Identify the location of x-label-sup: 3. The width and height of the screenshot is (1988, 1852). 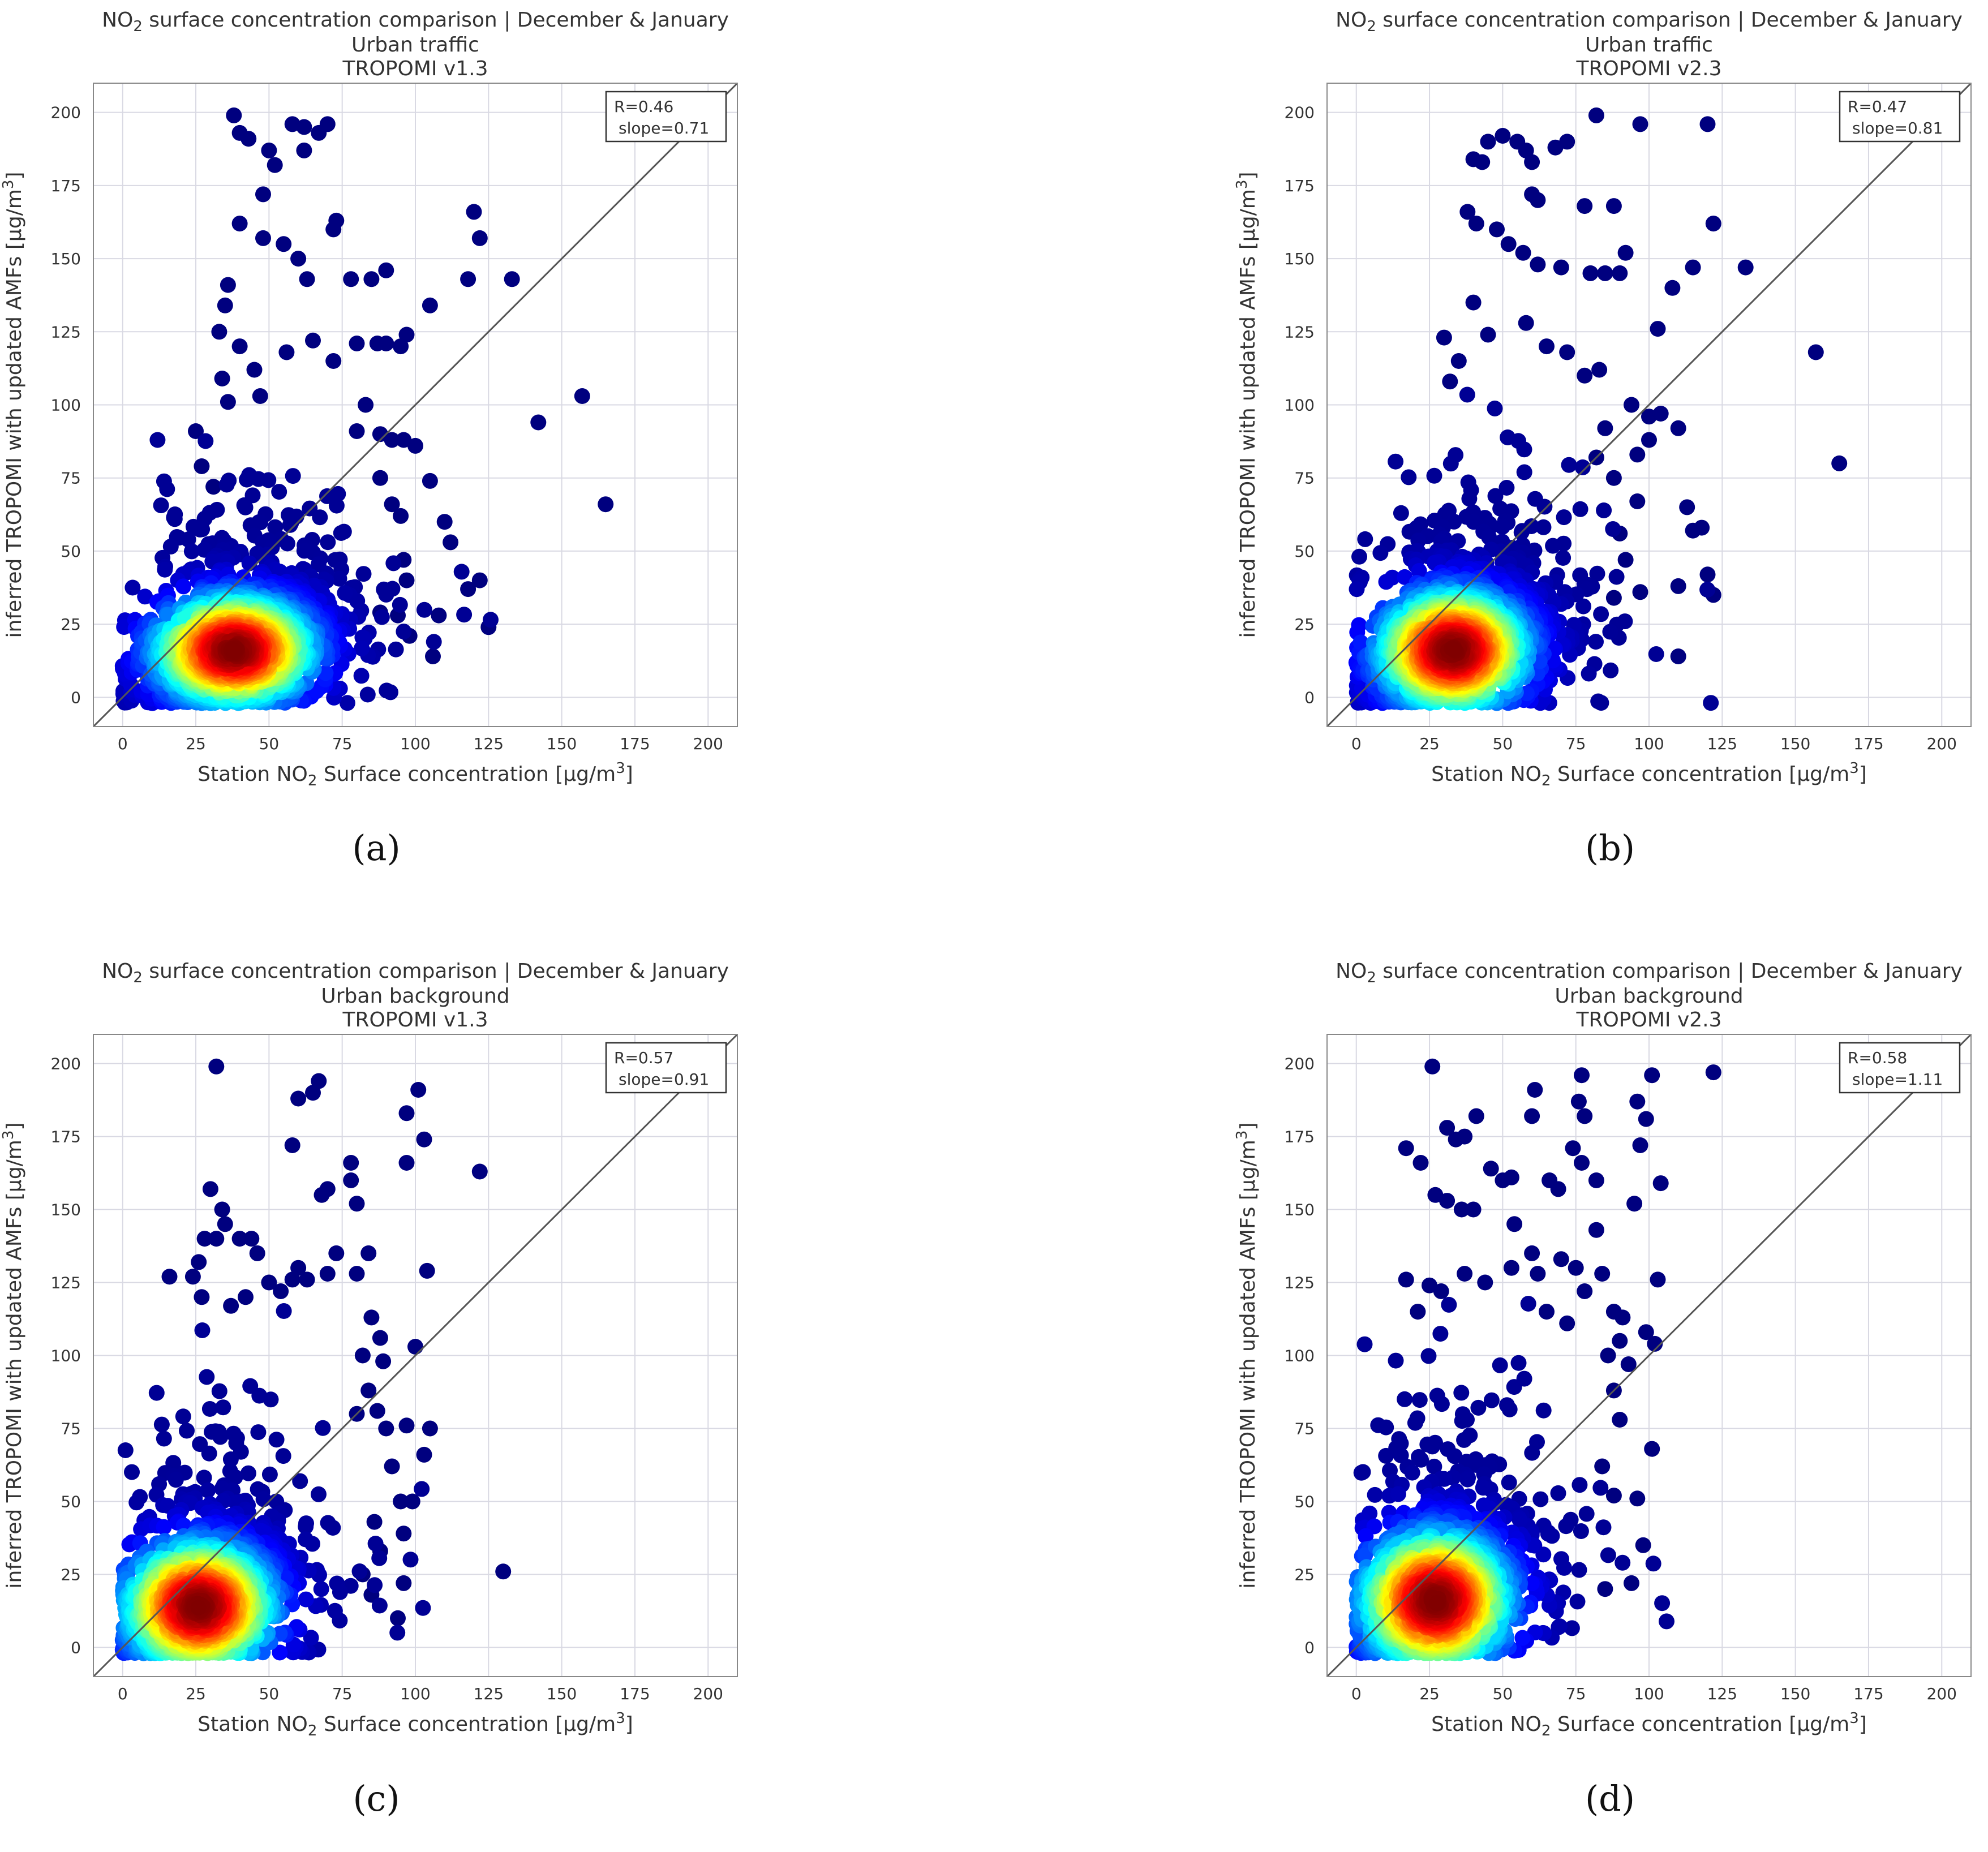
(1854, 768).